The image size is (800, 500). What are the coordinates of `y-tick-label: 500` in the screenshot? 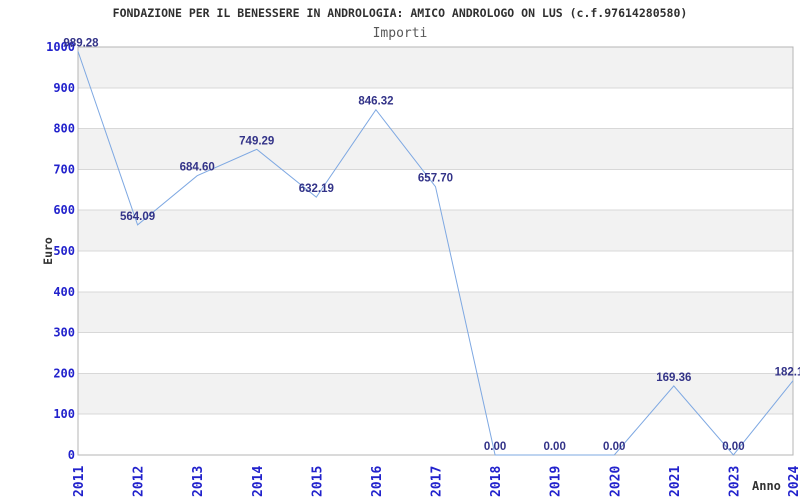 It's located at (64, 251).